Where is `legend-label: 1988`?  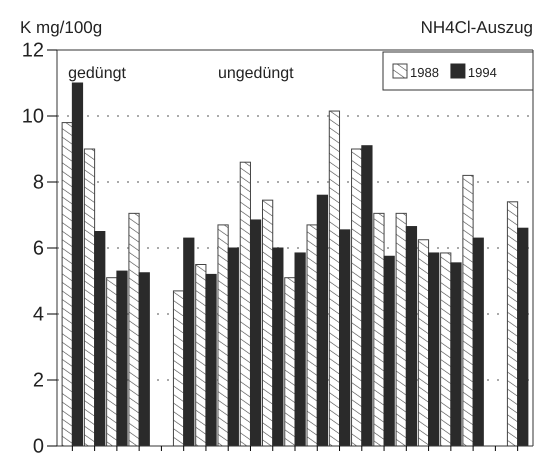
legend-label: 1988 is located at coordinates (424, 72).